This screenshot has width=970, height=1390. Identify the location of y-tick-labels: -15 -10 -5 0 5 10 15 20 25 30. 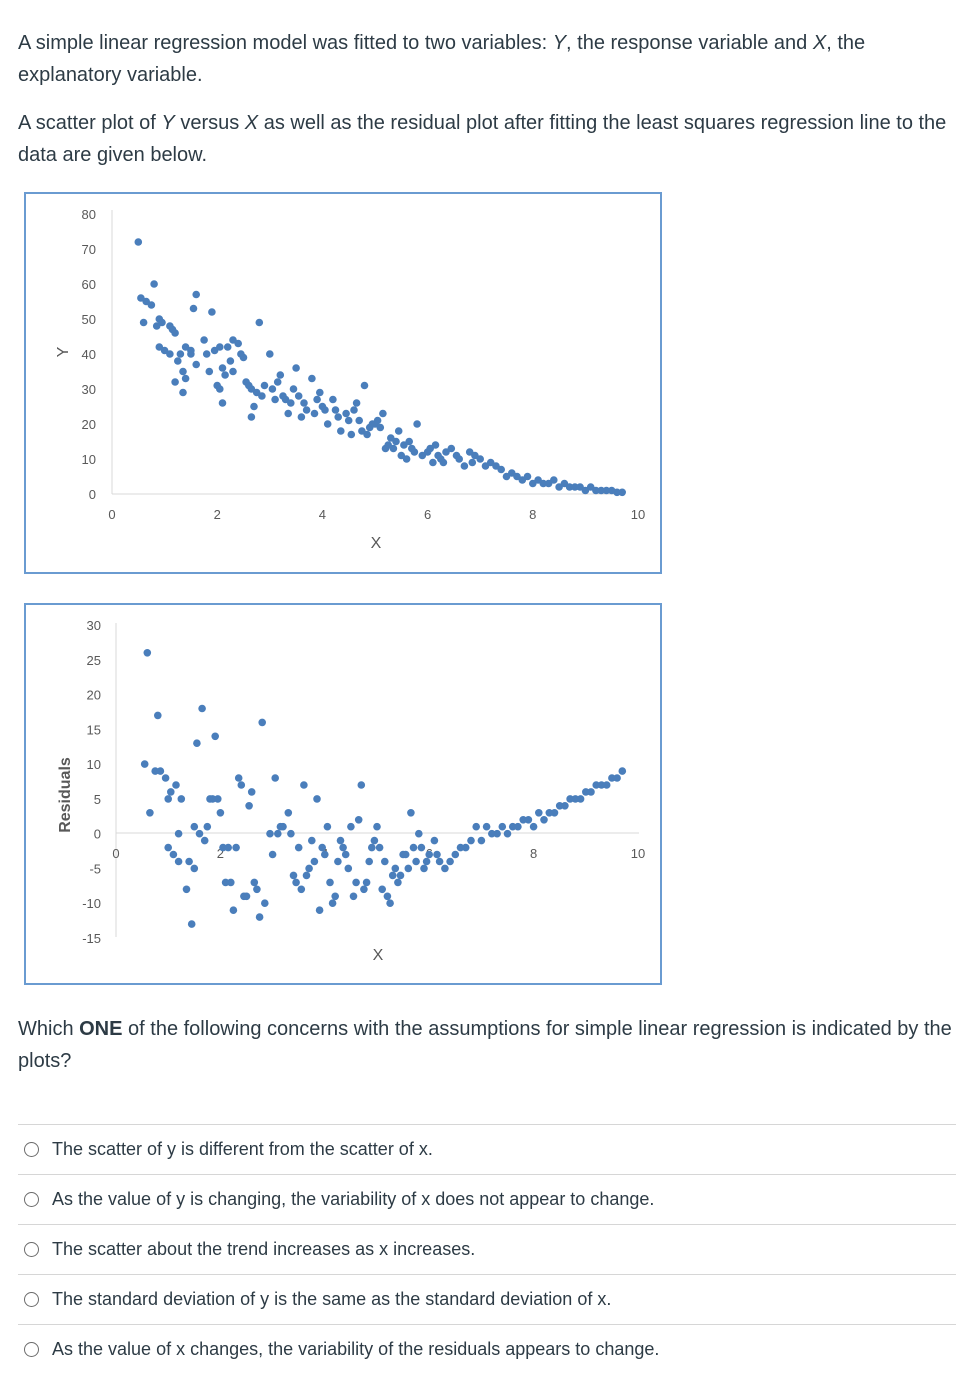
(91, 782).